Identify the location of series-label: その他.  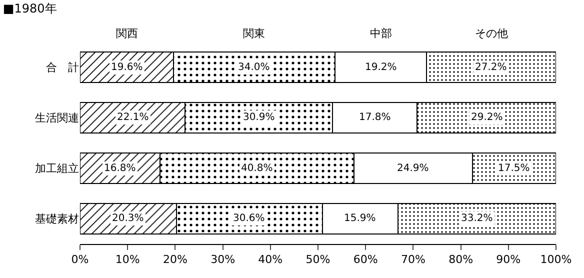
(491, 33).